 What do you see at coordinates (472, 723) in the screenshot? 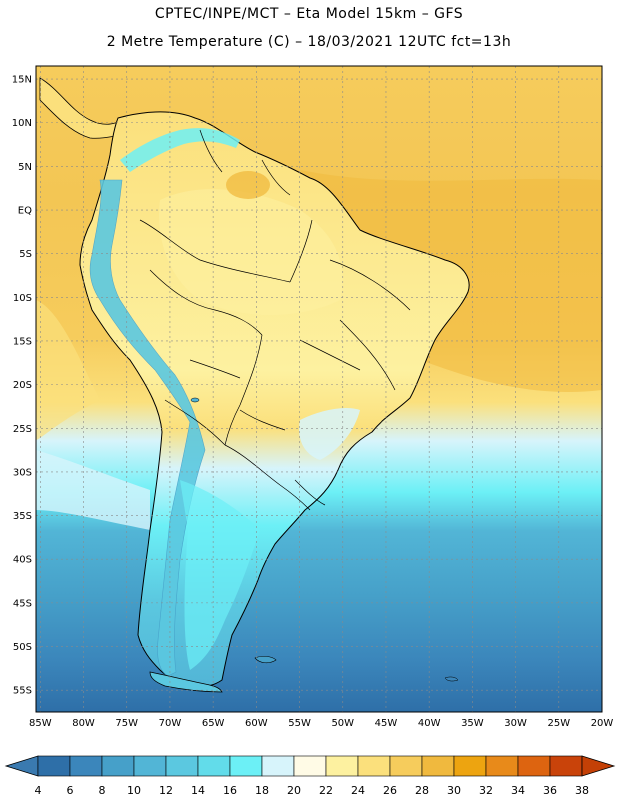
I see `lon-tick-label: 35W` at bounding box center [472, 723].